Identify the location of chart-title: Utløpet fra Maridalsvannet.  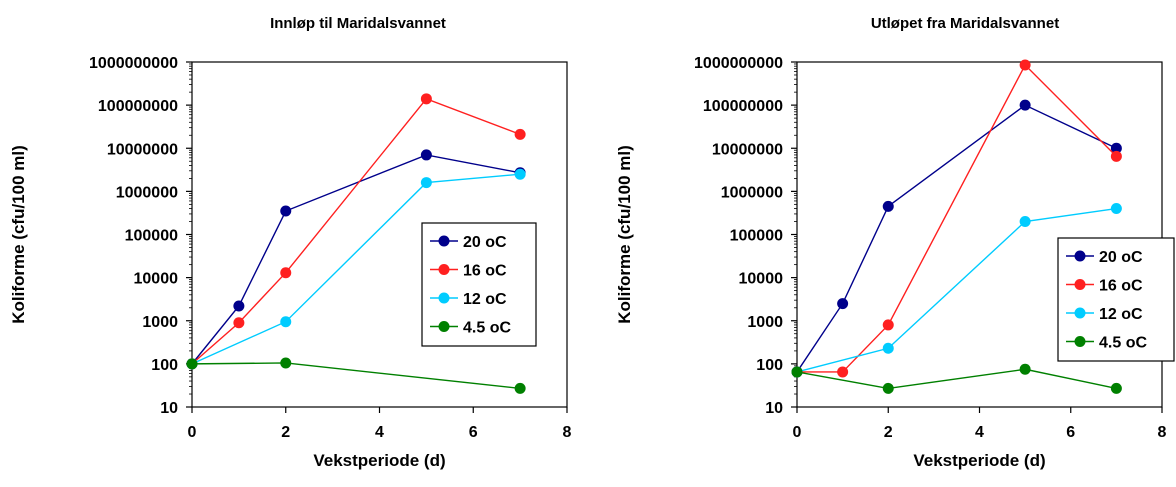
(965, 23).